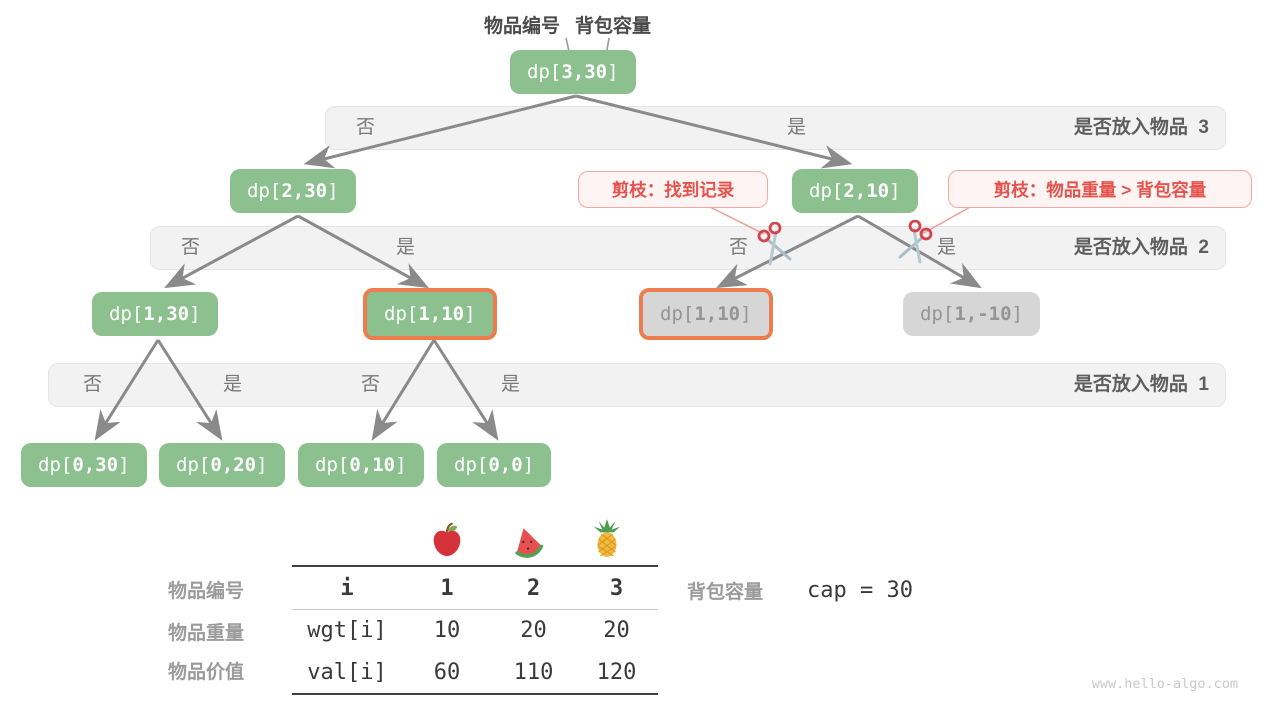  What do you see at coordinates (206, 591) in the screenshot?
I see `row-label-item-index: 物品编号` at bounding box center [206, 591].